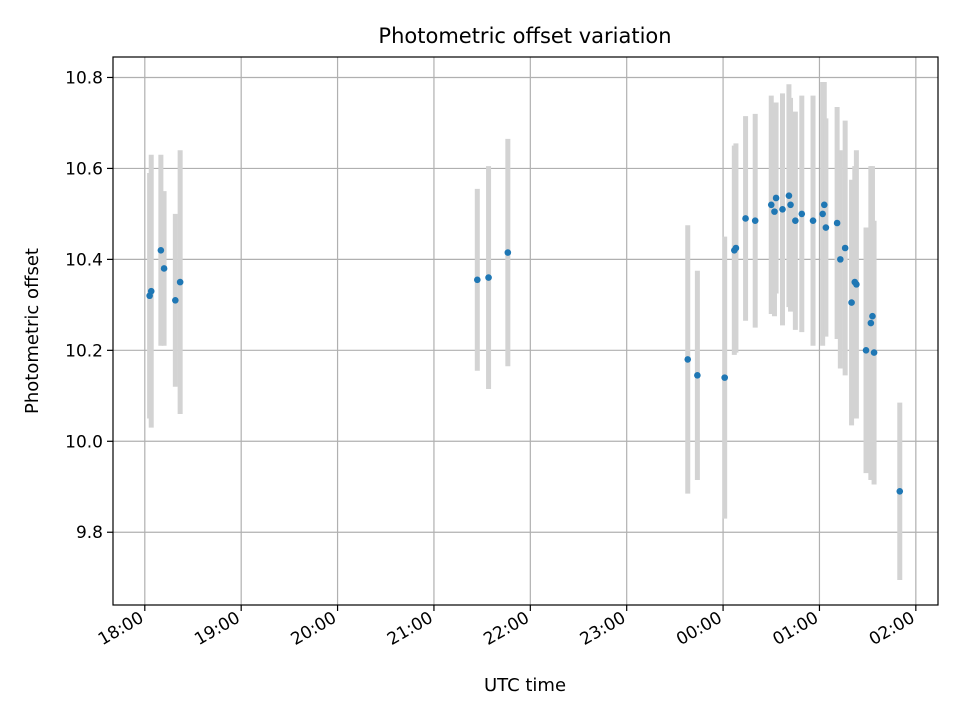 The image size is (960, 720). Describe the element at coordinates (525, 685) in the screenshot. I see `x-axis-label: UTC time` at that location.